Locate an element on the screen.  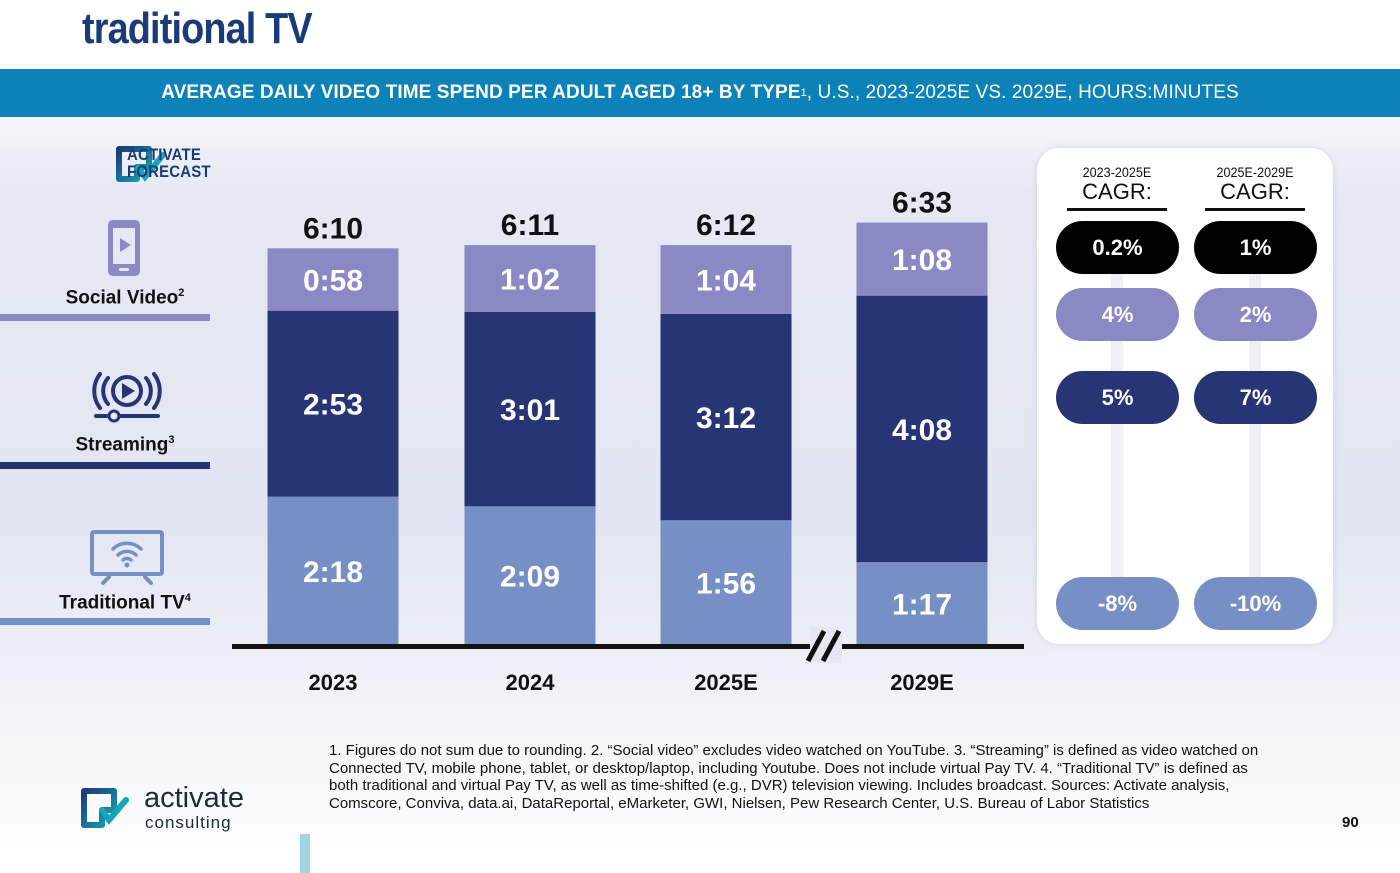
legend-social-video-label: Social Video2 is located at coordinates (125, 298).